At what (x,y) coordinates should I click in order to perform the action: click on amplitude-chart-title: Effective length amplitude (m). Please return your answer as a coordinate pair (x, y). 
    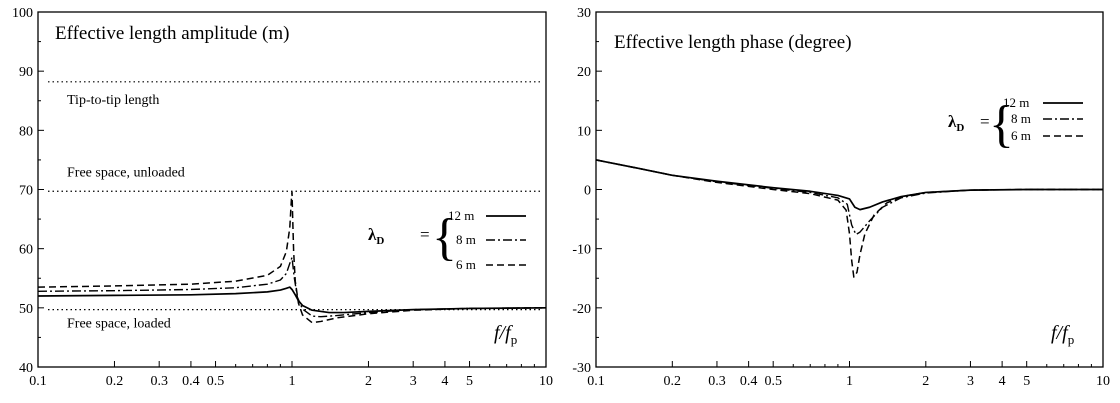
    Looking at the image, I should click on (172, 33).